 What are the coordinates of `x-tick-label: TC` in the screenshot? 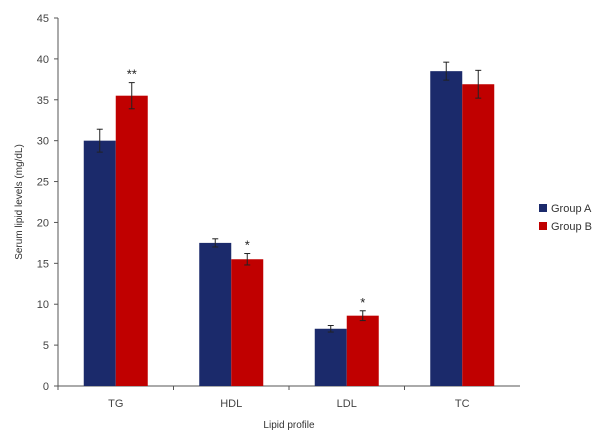 It's located at (462, 404).